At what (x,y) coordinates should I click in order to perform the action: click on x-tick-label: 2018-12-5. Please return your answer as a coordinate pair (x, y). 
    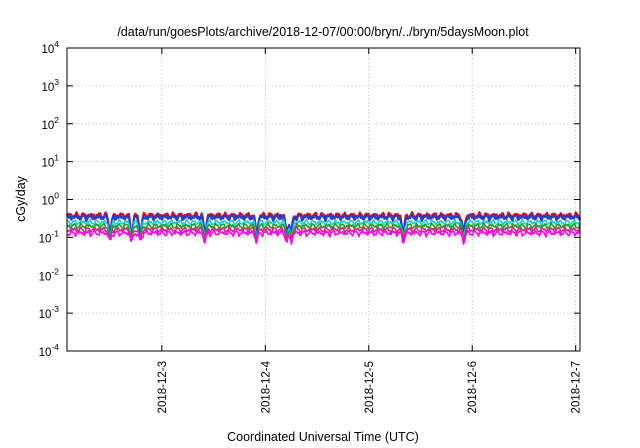
    Looking at the image, I should click on (370, 387).